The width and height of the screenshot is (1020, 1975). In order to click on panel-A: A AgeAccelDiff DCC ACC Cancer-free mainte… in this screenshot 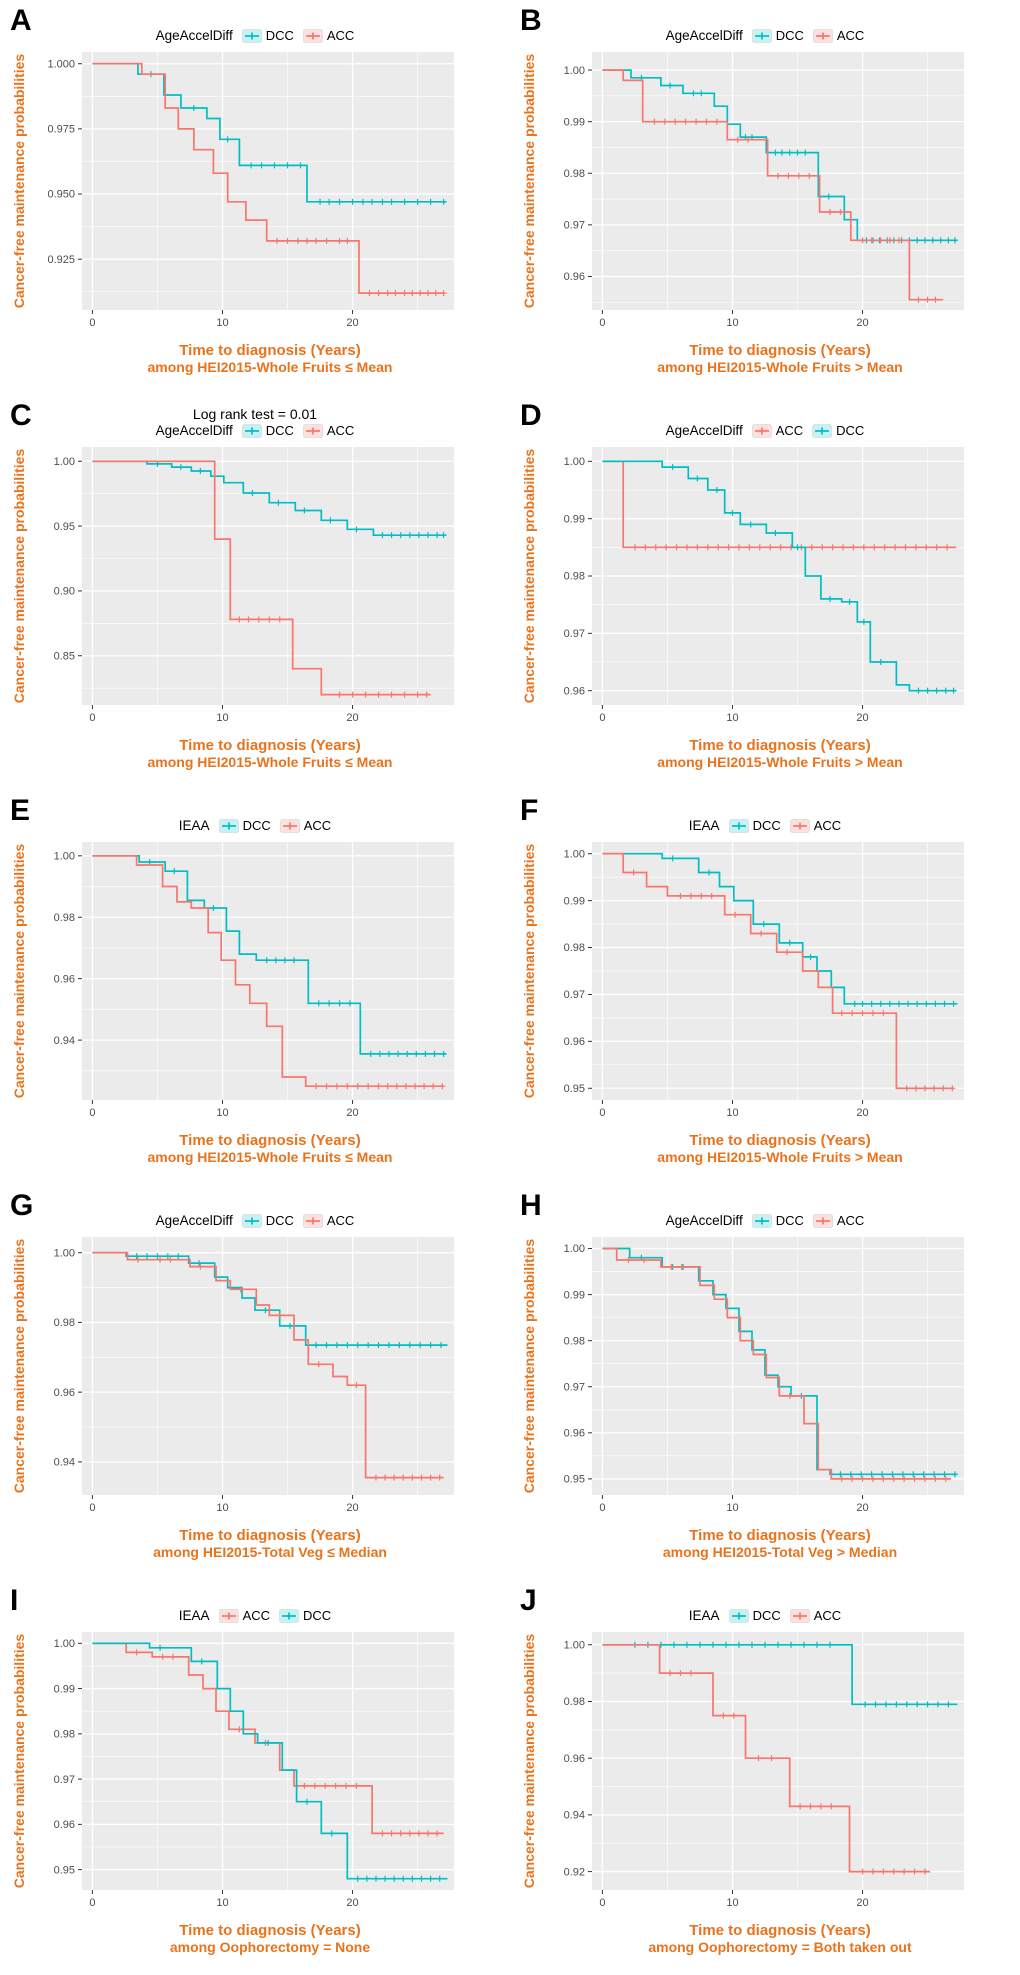, I will do `click(255, 197)`.